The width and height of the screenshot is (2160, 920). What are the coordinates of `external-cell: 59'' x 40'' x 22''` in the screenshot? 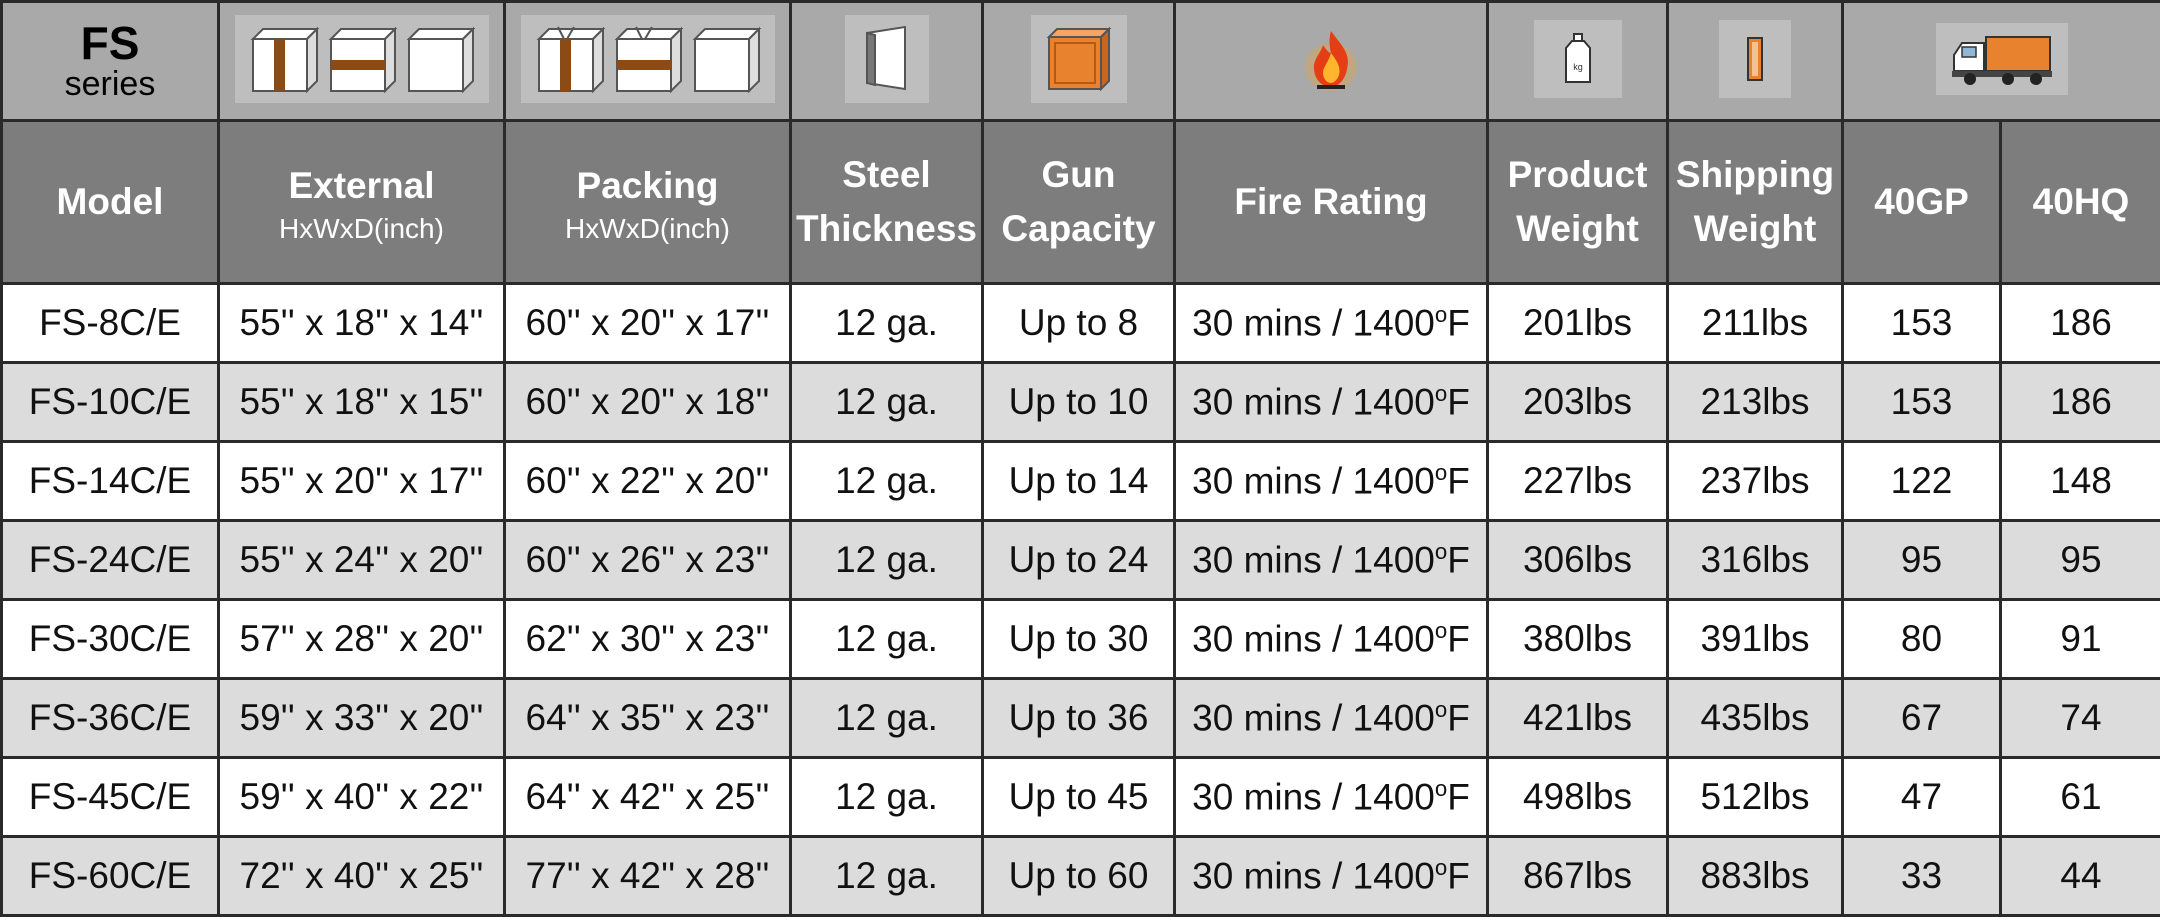 It's located at (361, 797).